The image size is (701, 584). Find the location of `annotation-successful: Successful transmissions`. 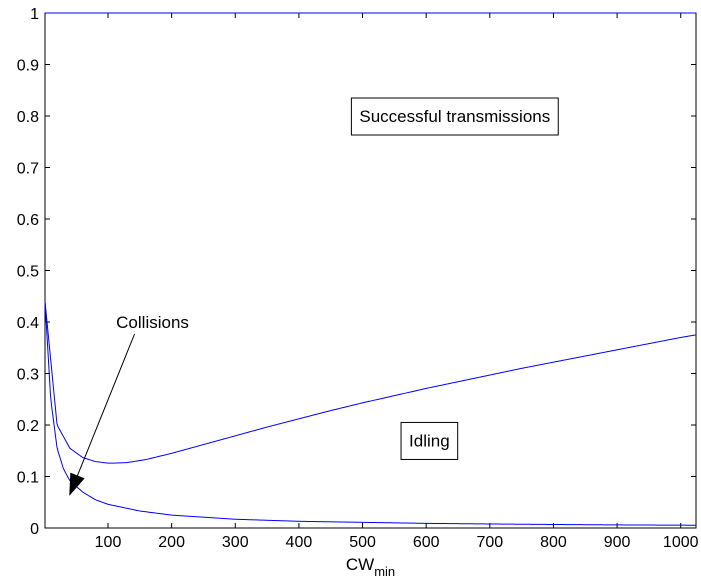

annotation-successful: Successful transmissions is located at coordinates (454, 116).